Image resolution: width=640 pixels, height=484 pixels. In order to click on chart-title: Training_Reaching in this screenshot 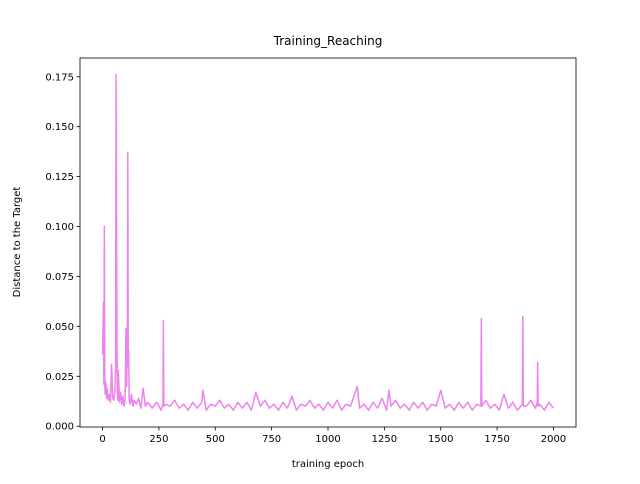, I will do `click(328, 41)`.